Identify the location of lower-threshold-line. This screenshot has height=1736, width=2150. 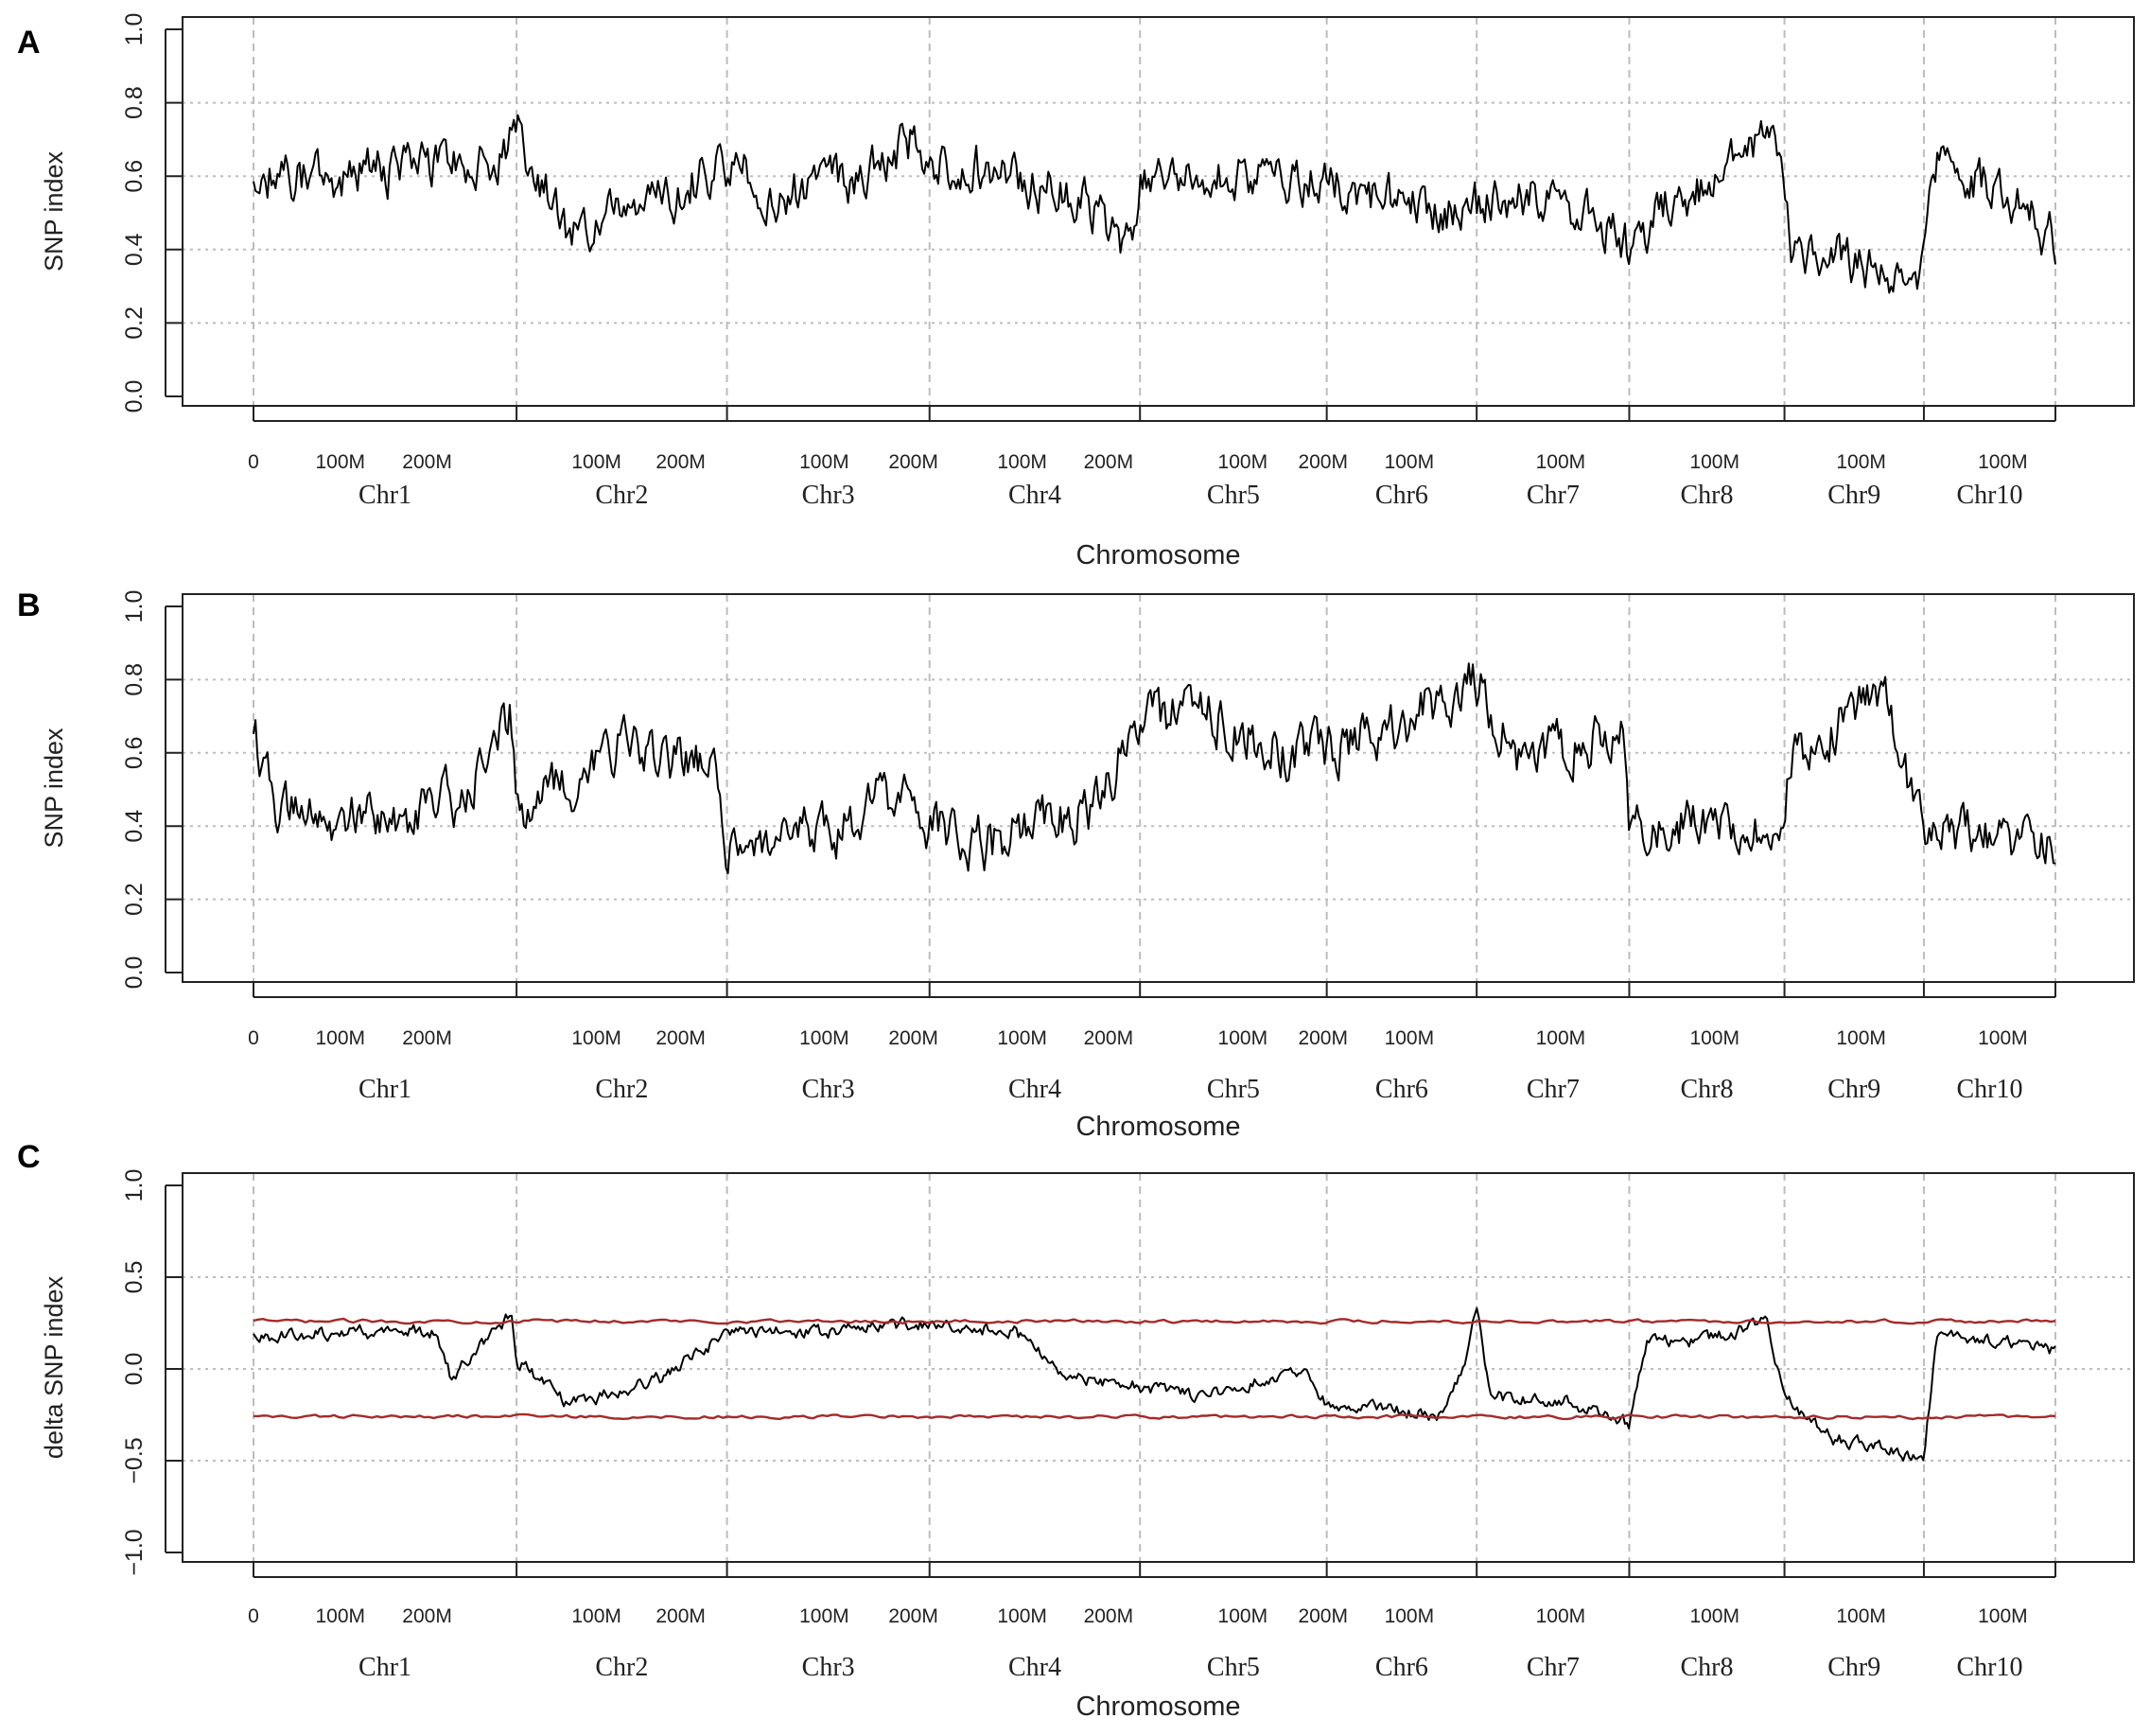
(1154, 1416).